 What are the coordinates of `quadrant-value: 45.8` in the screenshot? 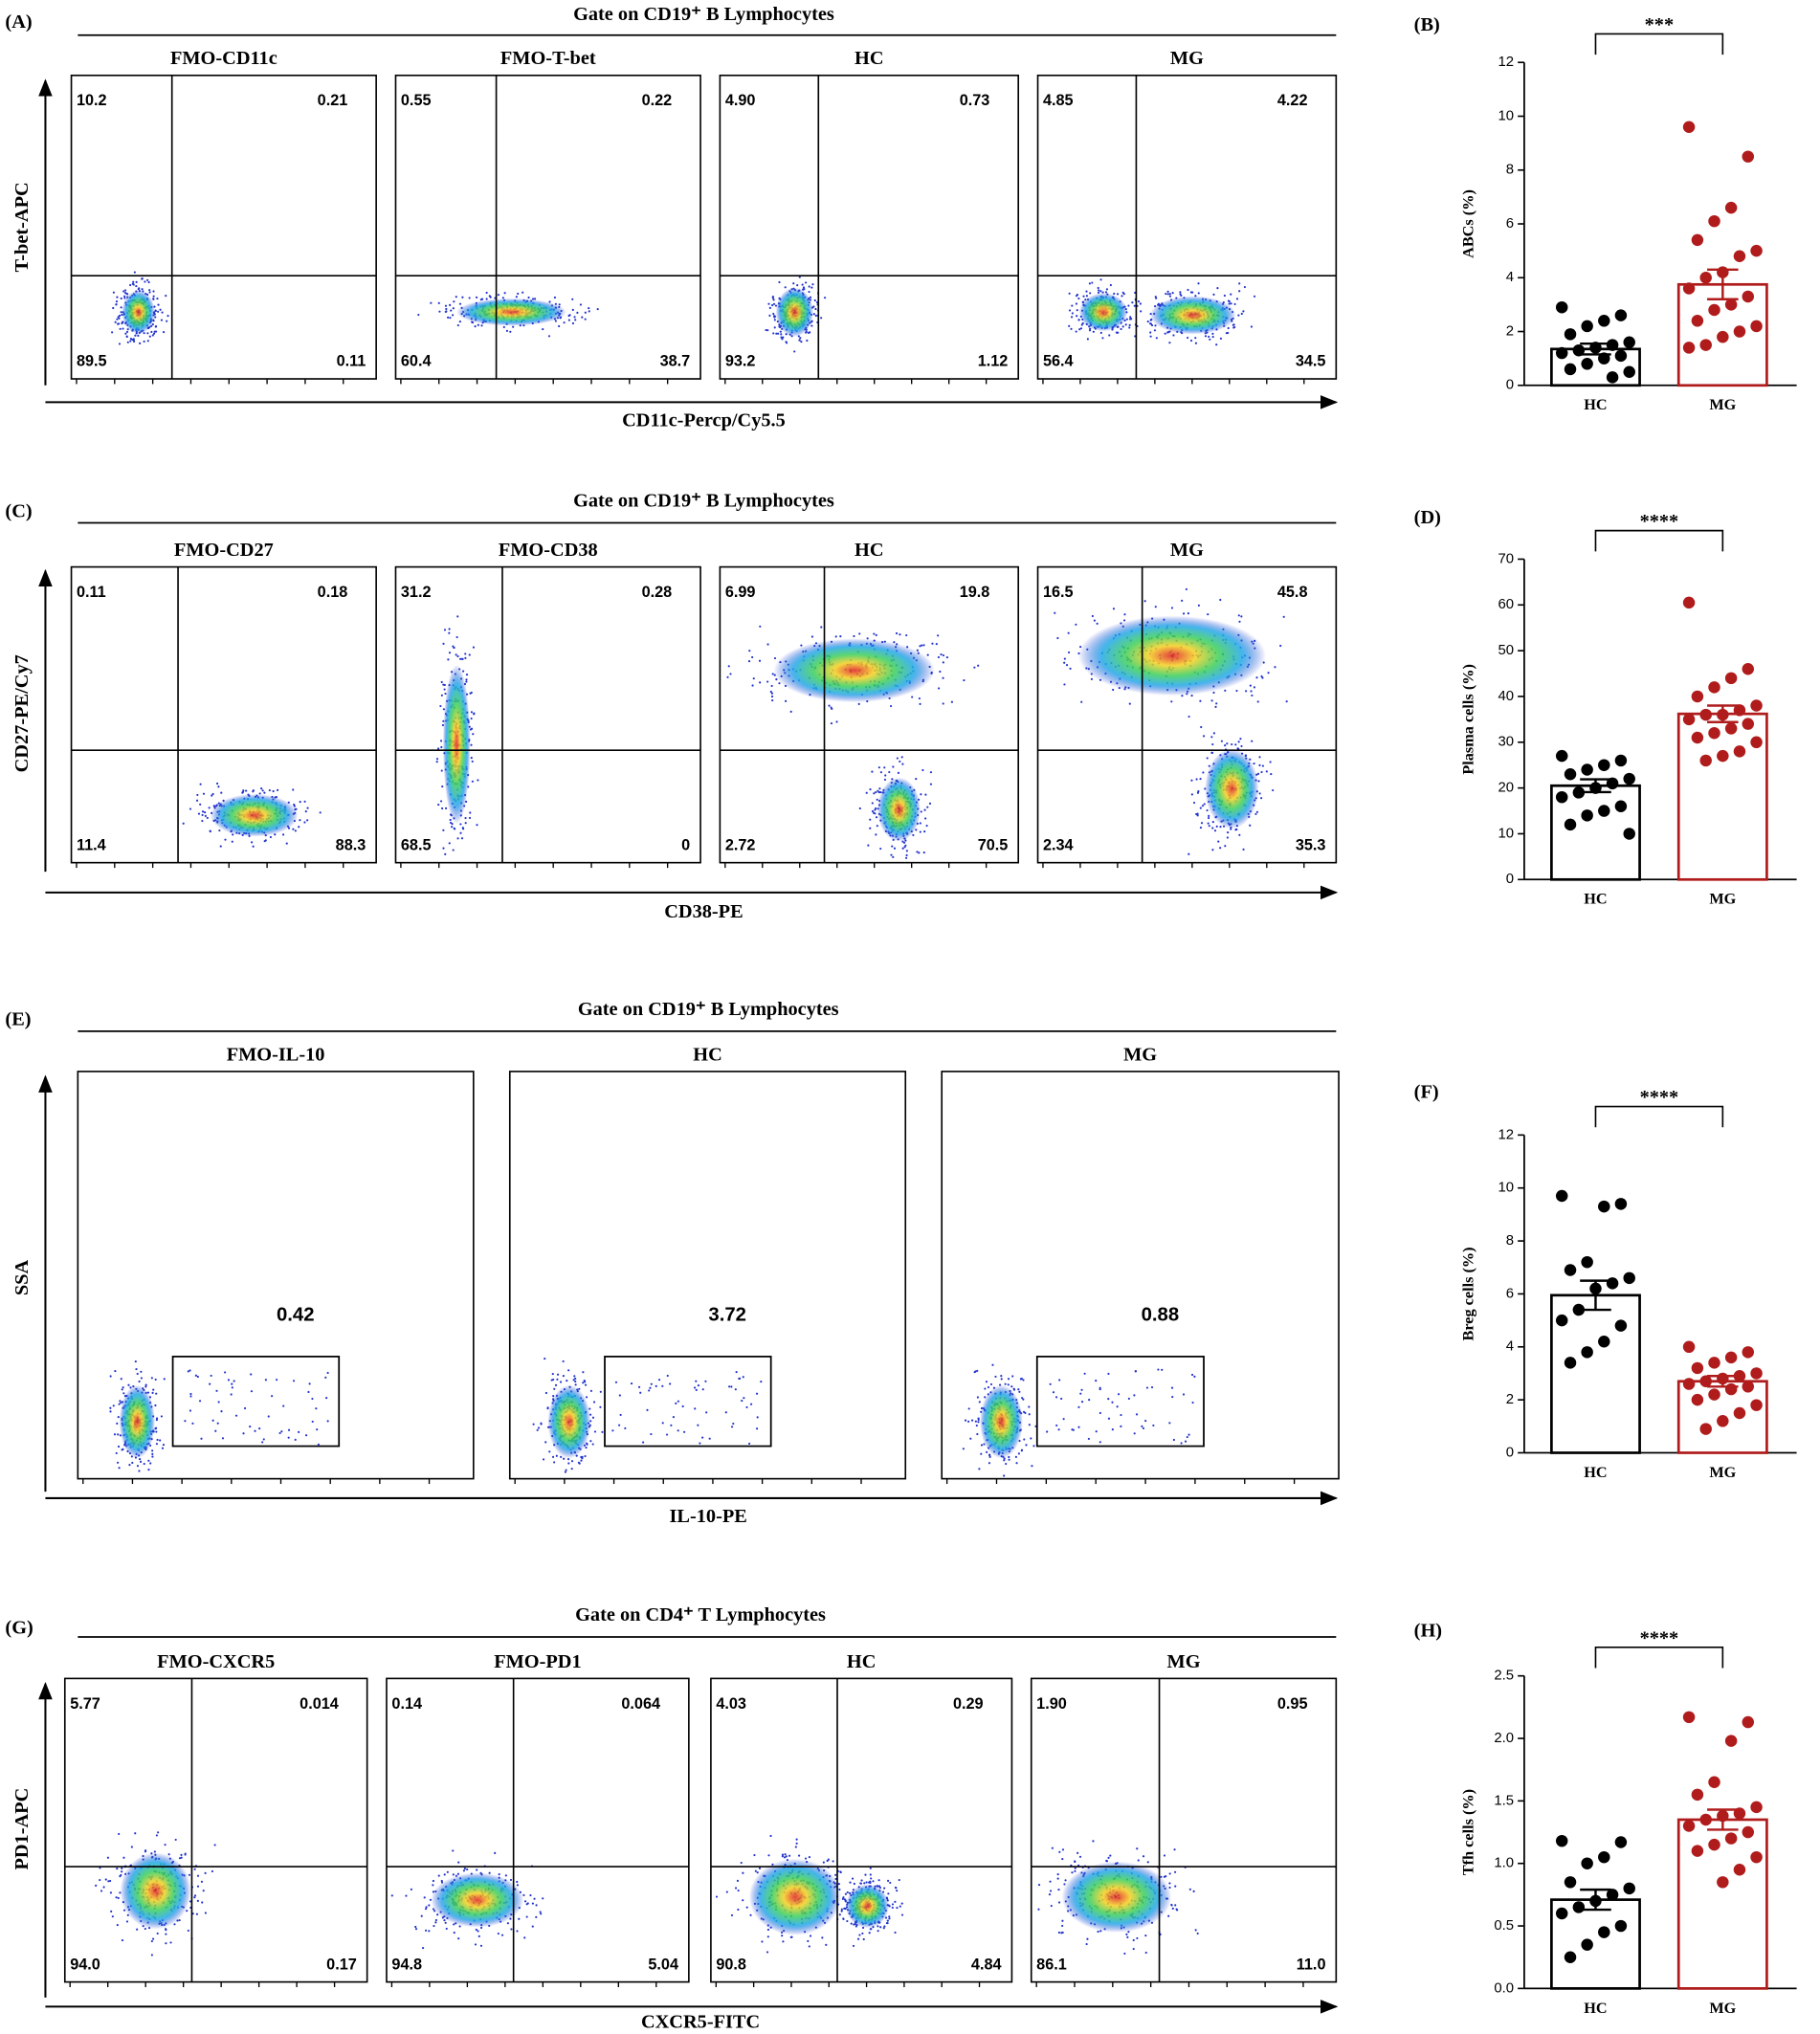 It's located at (1292, 592).